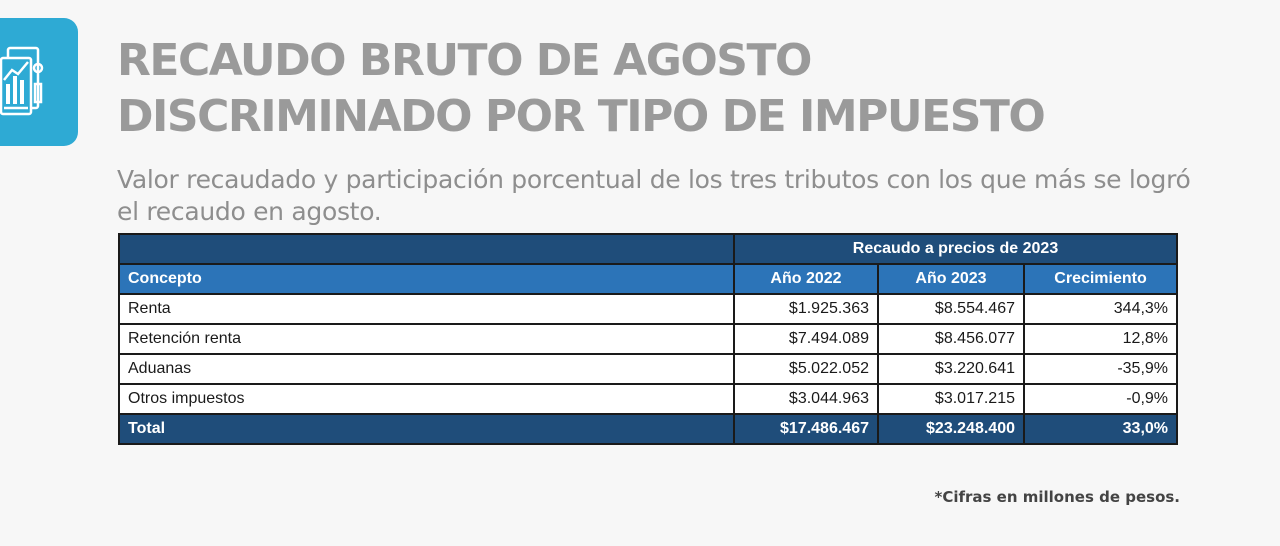 This screenshot has height=546, width=1280. Describe the element at coordinates (426, 309) in the screenshot. I see `cell-concepto: Renta` at that location.